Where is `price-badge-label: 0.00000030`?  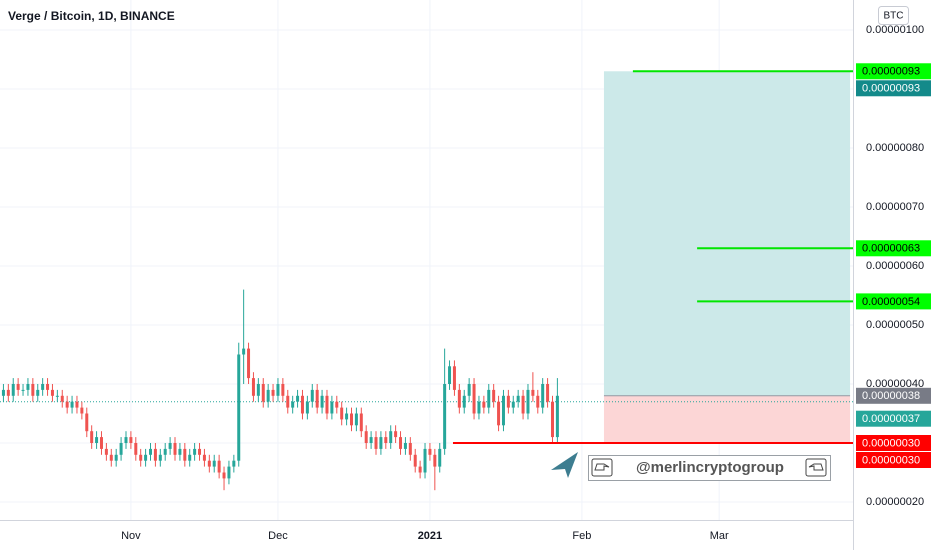
price-badge-label: 0.00000030 is located at coordinates (891, 443).